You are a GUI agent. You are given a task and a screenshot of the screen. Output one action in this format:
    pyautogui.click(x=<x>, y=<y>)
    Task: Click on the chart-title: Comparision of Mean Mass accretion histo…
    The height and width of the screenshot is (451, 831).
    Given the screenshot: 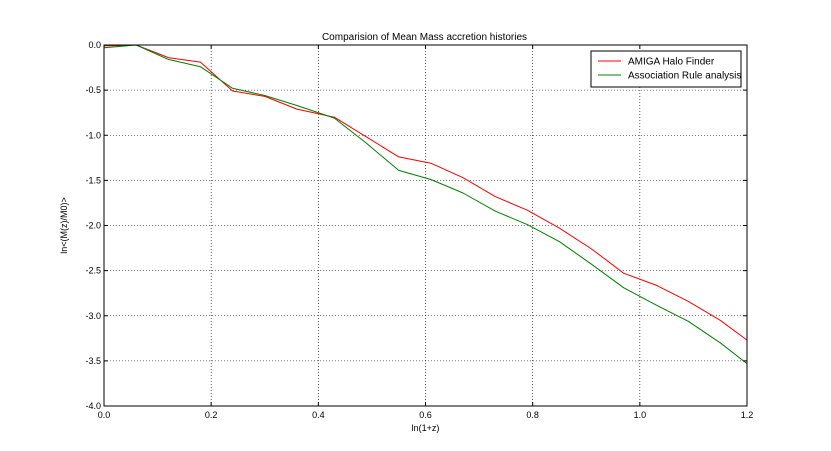 What is the action you would take?
    pyautogui.click(x=424, y=37)
    